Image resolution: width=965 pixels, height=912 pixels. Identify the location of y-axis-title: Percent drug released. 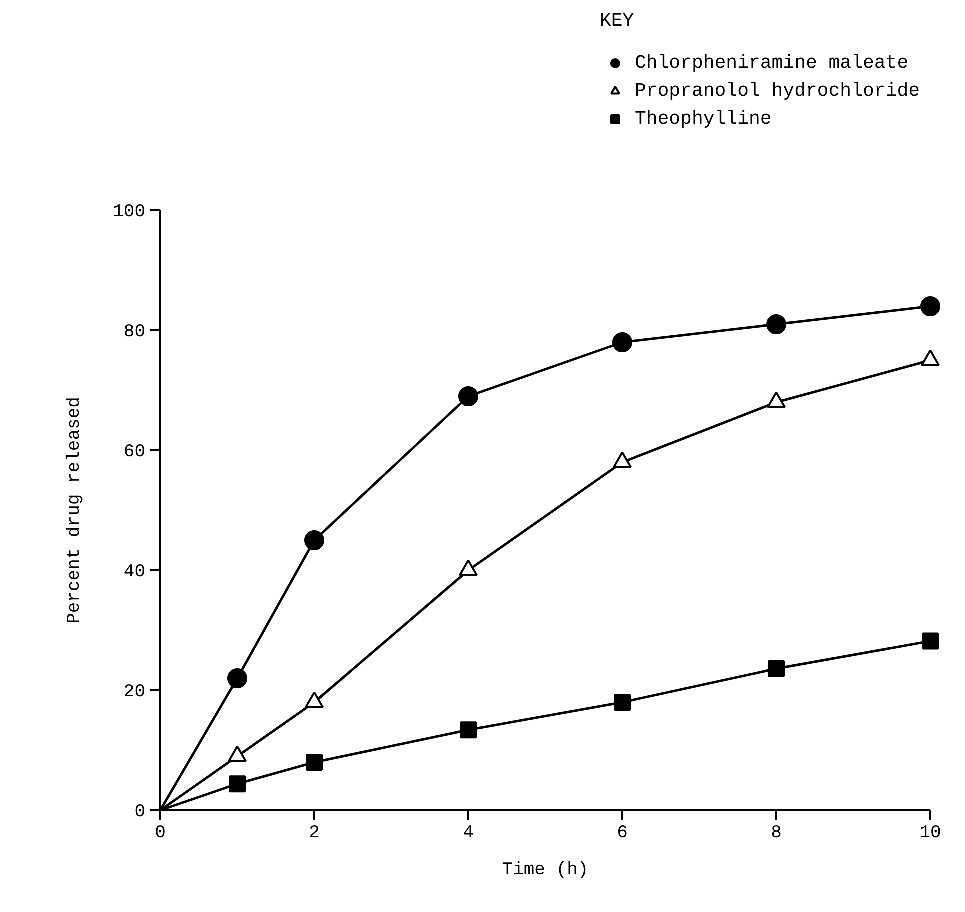
(75, 510).